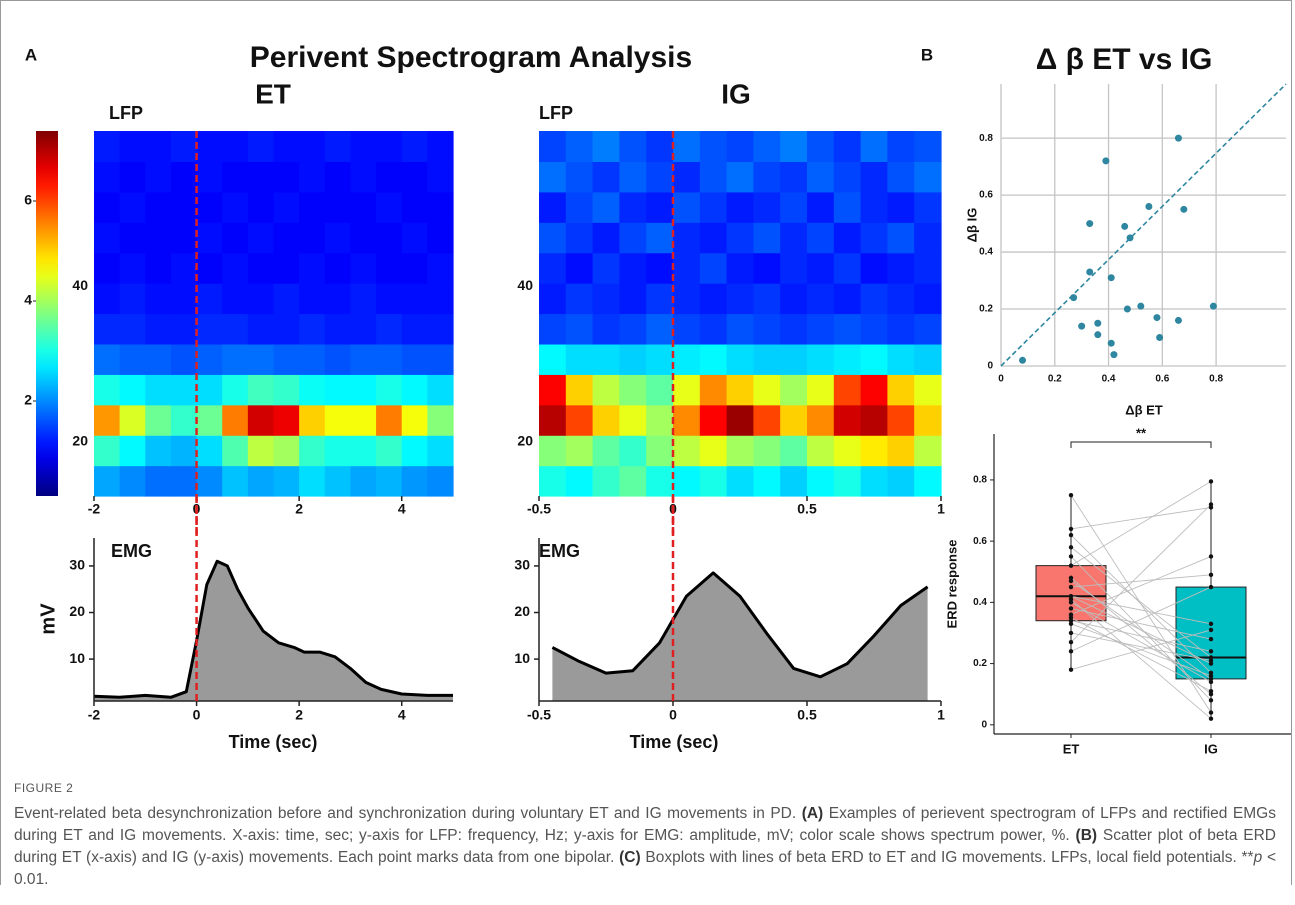  I want to click on line, so click(273, 629).